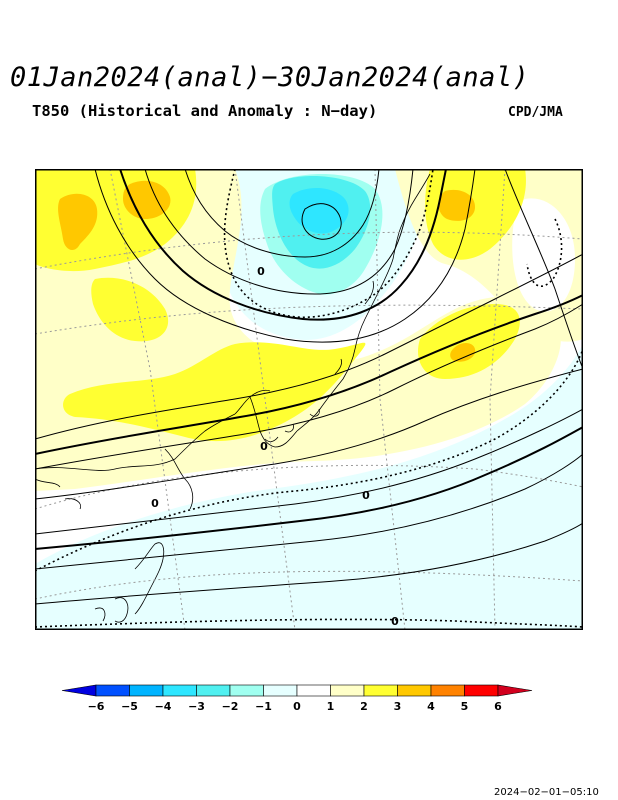 Image resolution: width=618 pixels, height=800 pixels. What do you see at coordinates (331, 706) in the screenshot?
I see `colorbar-tick-label: 1` at bounding box center [331, 706].